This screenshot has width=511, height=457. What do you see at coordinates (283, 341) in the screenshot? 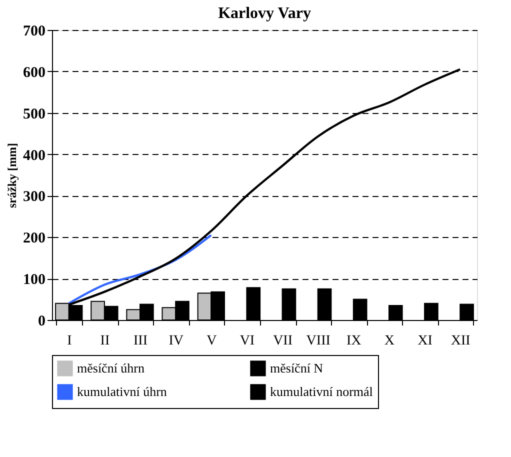
I see `x-tick-label: VII` at bounding box center [283, 341].